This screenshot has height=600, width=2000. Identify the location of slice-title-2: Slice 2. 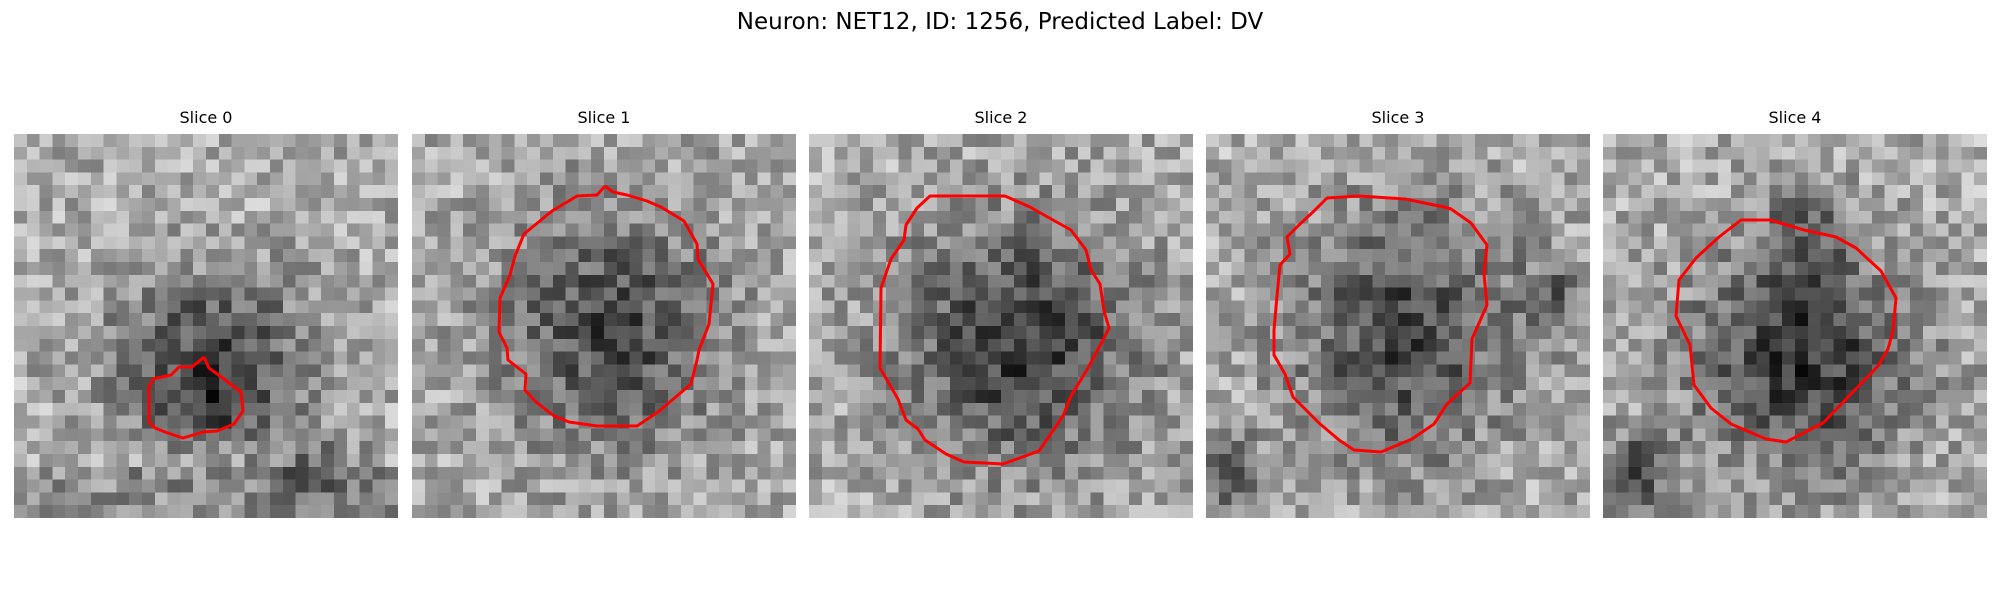
(1001, 117).